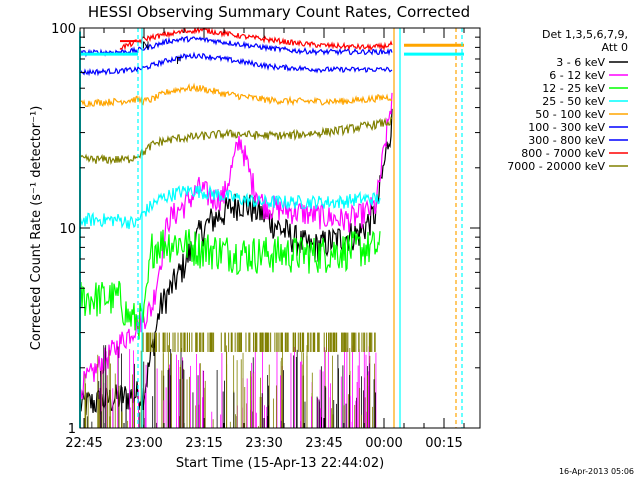 The height and width of the screenshot is (480, 640). What do you see at coordinates (323, 443) in the screenshot?
I see `x-tick-label: 23:45` at bounding box center [323, 443].